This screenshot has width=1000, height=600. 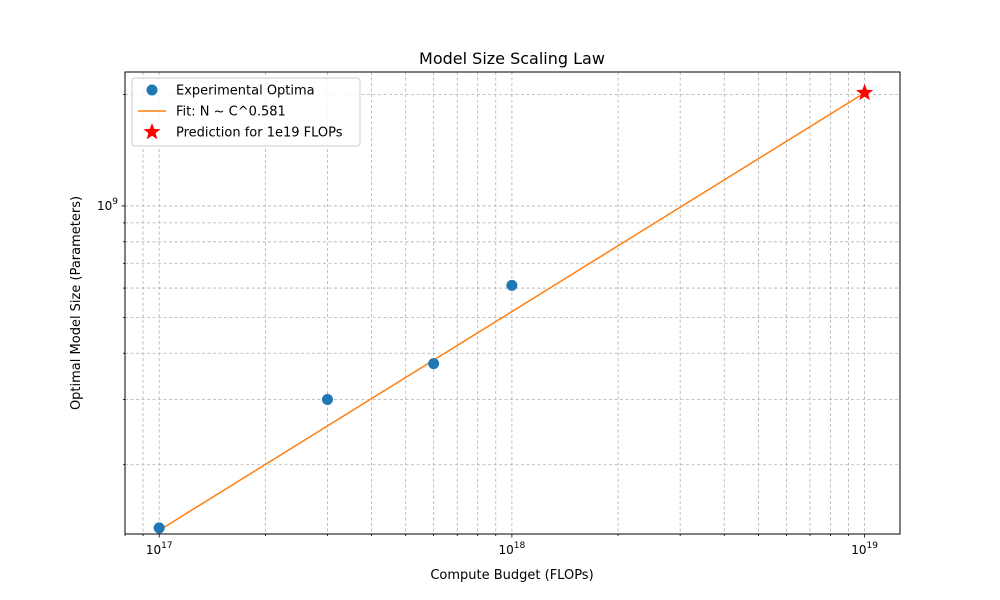 What do you see at coordinates (231, 112) in the screenshot?
I see `legend-label: Fit: N ~ C^0.581` at bounding box center [231, 112].